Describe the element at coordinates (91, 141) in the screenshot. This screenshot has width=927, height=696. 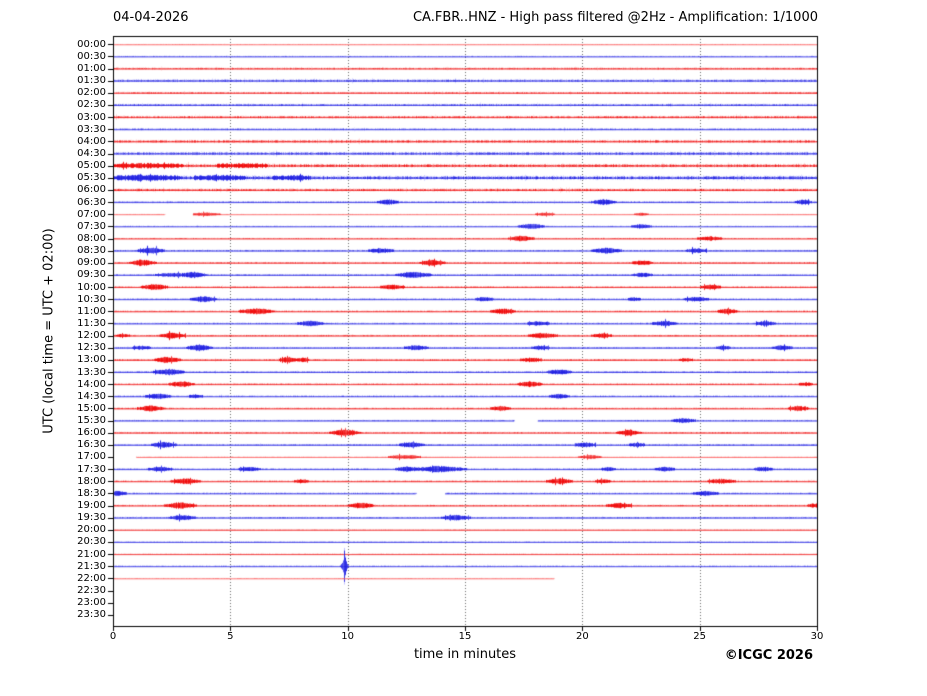
I see `y-tick-label-04:00: 04:00` at that location.